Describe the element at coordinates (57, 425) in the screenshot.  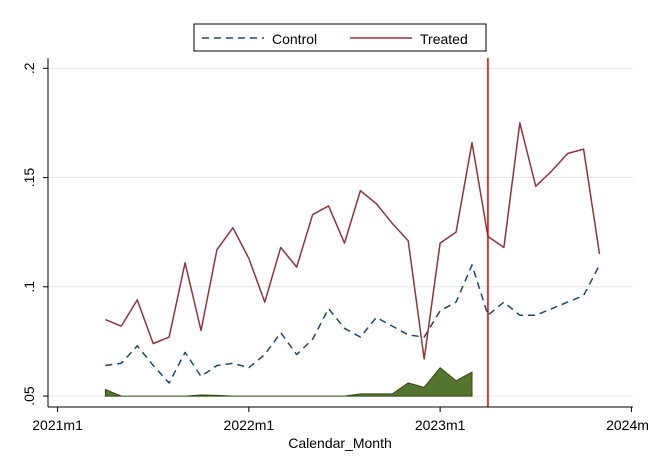
I see `x-tick-label-0: 2021m1` at that location.